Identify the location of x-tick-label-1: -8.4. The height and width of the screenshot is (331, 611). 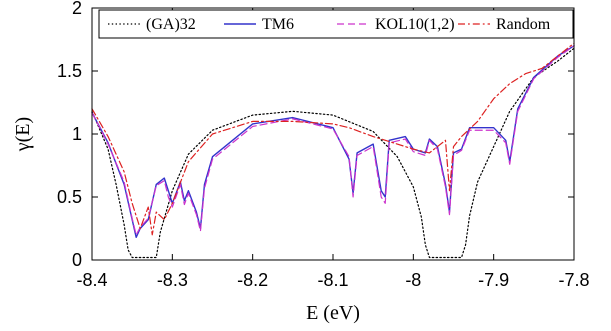
(91, 280).